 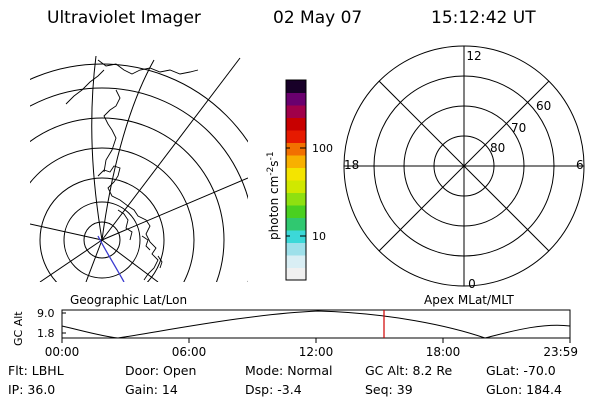 What do you see at coordinates (580, 165) in the screenshot?
I see `mlt-label-6: 6` at bounding box center [580, 165].